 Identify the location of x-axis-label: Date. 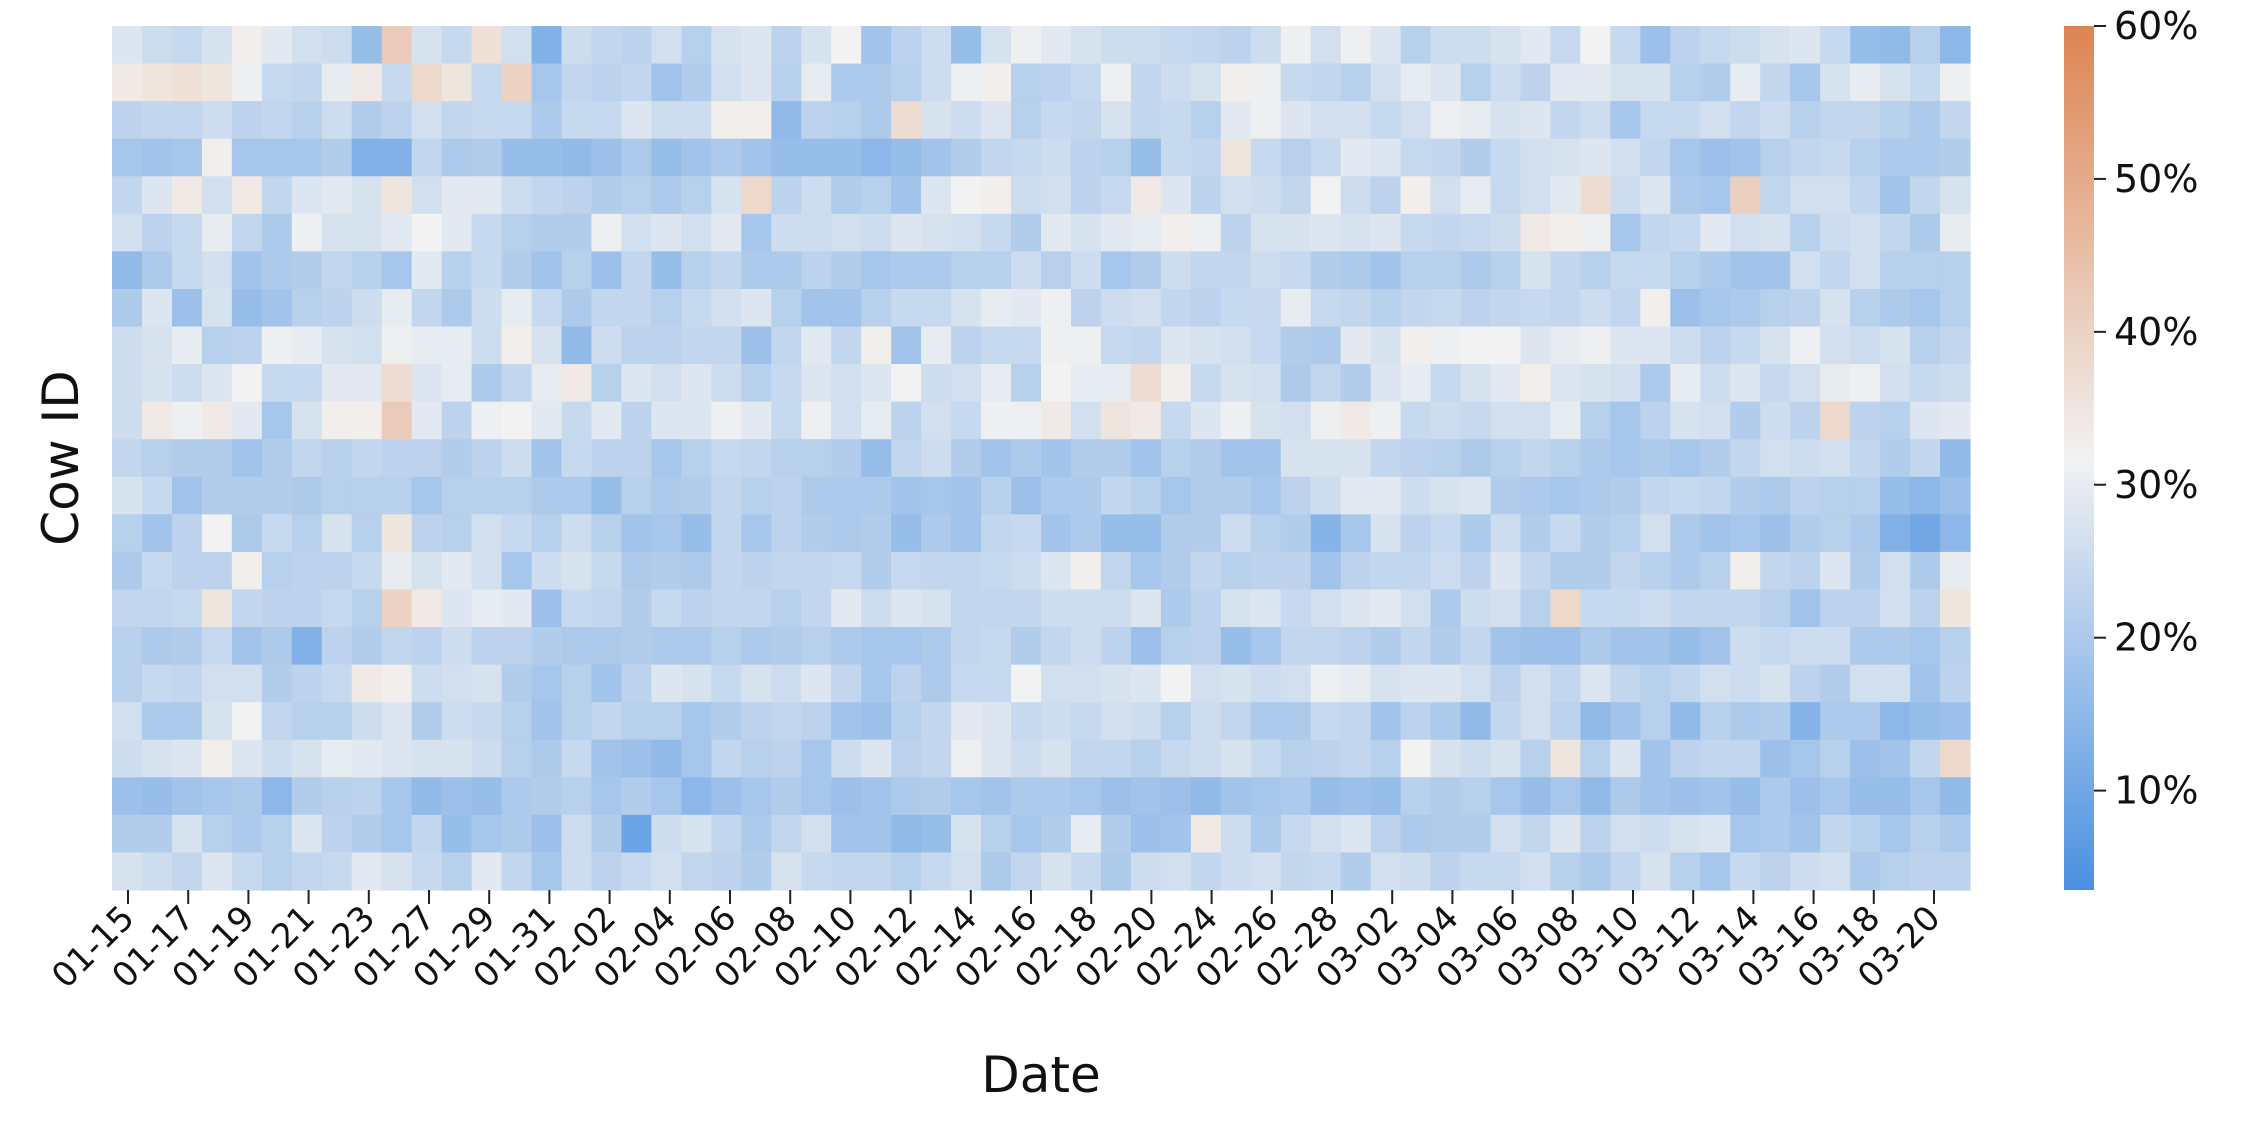
(1041, 1075).